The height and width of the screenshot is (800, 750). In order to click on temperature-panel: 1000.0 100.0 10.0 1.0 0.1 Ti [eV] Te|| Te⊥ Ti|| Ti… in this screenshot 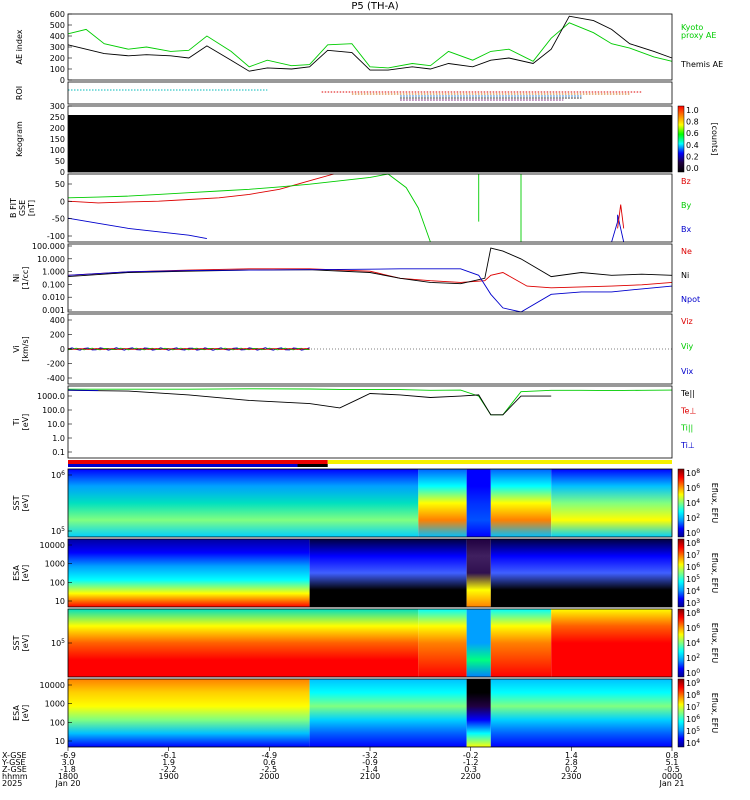, I will do `click(354, 422)`.